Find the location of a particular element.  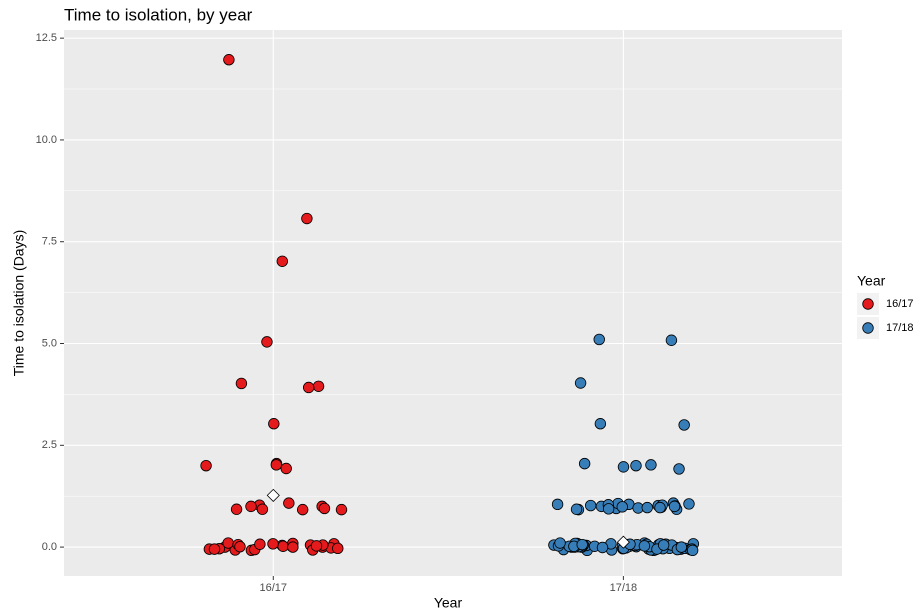

x-axis-title: Year is located at coordinates (448, 603).